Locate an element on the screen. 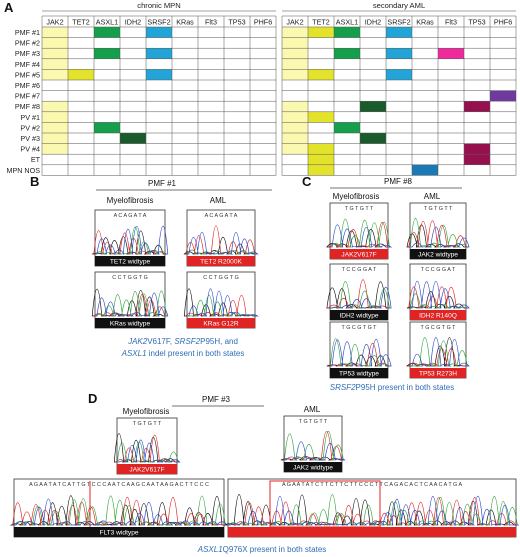 The image size is (520, 557). c-aml-jak2-tag-label: JAK2 widtype is located at coordinates (438, 254).